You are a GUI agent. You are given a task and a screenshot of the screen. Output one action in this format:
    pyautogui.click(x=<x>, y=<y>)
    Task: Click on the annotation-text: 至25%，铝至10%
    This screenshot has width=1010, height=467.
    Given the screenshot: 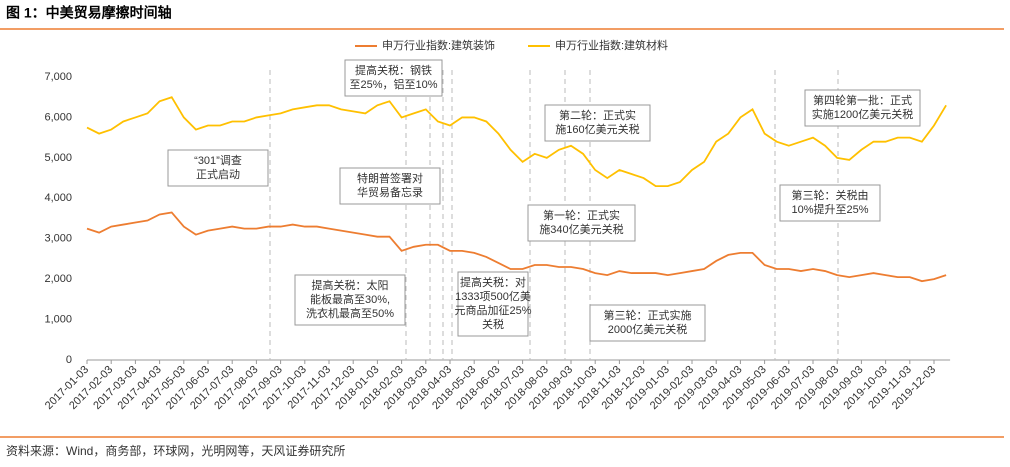 What is the action you would take?
    pyautogui.click(x=393, y=84)
    